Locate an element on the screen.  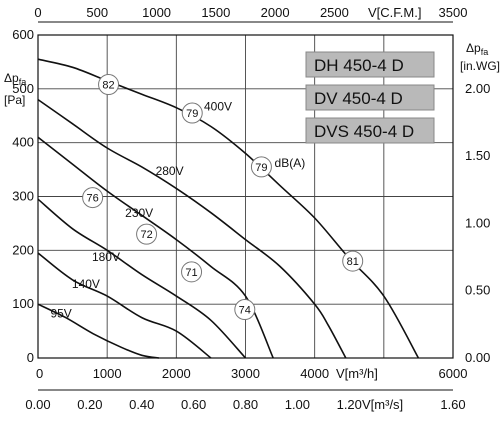
y-axis-subscript: fa is located at coordinates (23, 82).